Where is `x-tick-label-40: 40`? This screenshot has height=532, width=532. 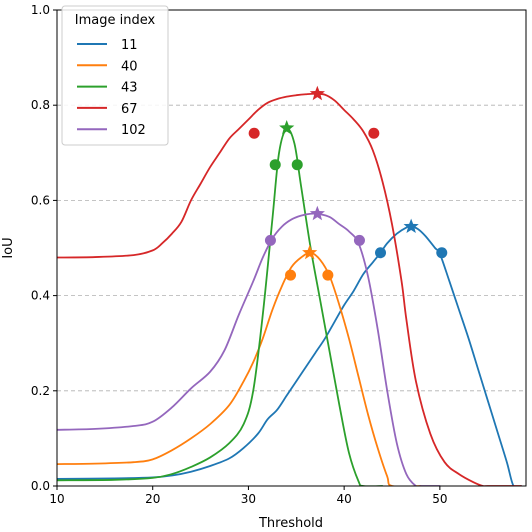 x-tick-label-40: 40 is located at coordinates (344, 499).